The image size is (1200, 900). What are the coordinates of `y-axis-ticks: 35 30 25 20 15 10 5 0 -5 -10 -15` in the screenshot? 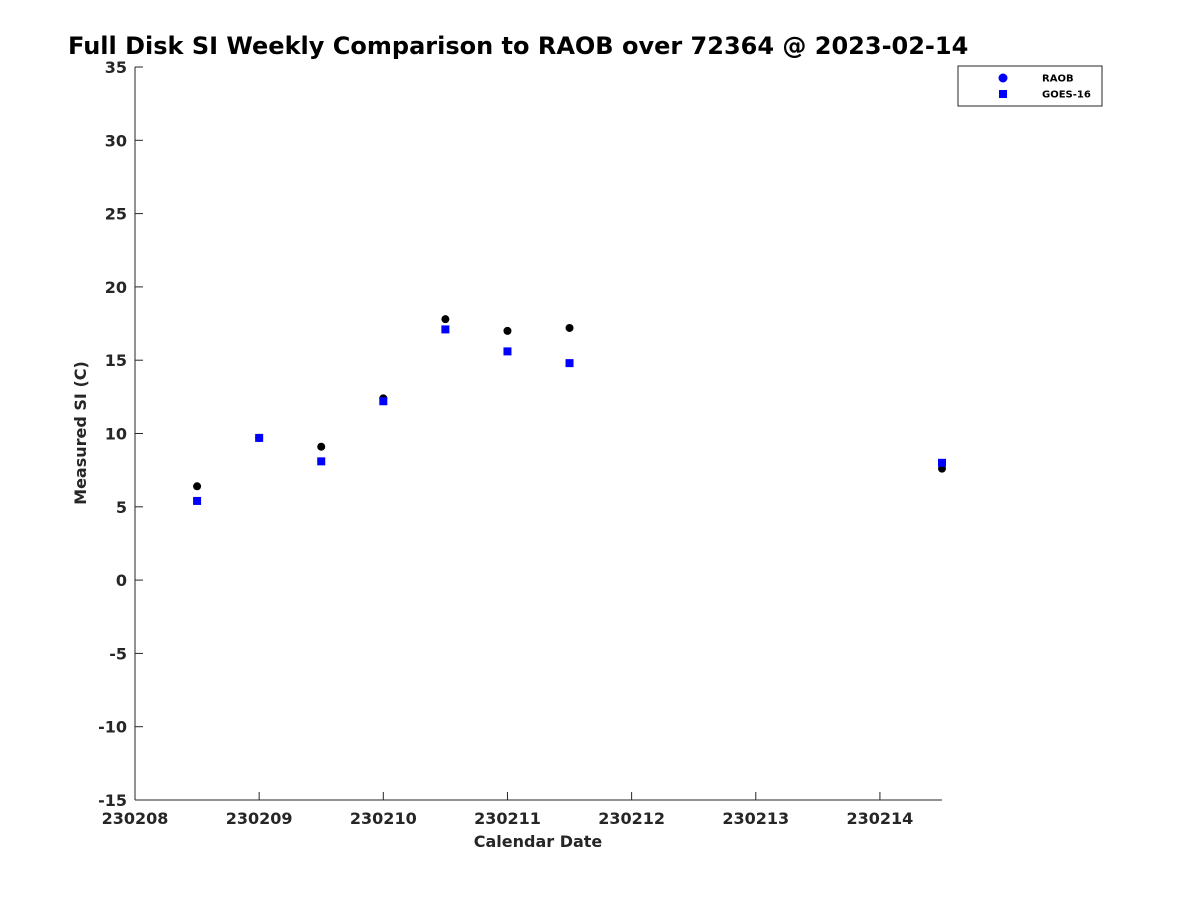 It's located at (120, 434).